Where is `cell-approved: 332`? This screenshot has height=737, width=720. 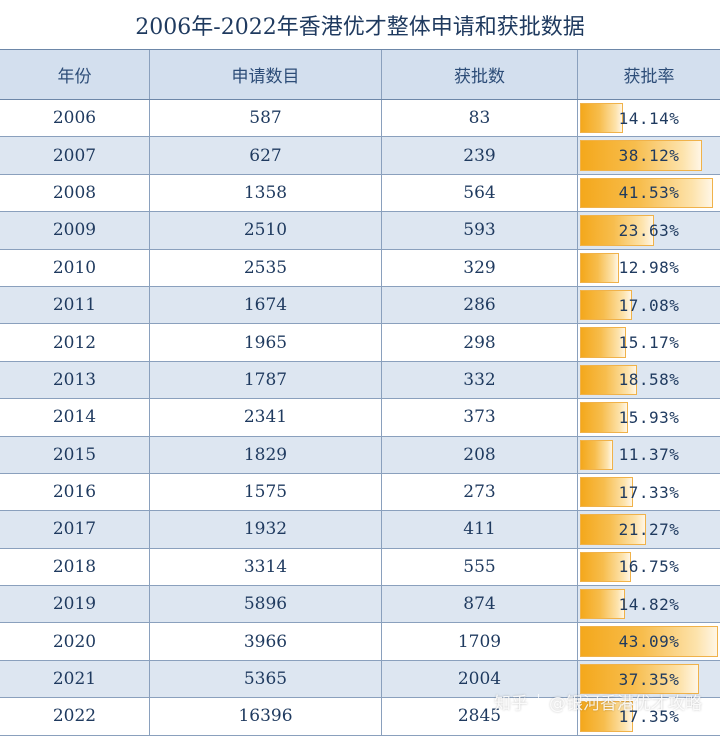 cell-approved: 332 is located at coordinates (480, 380).